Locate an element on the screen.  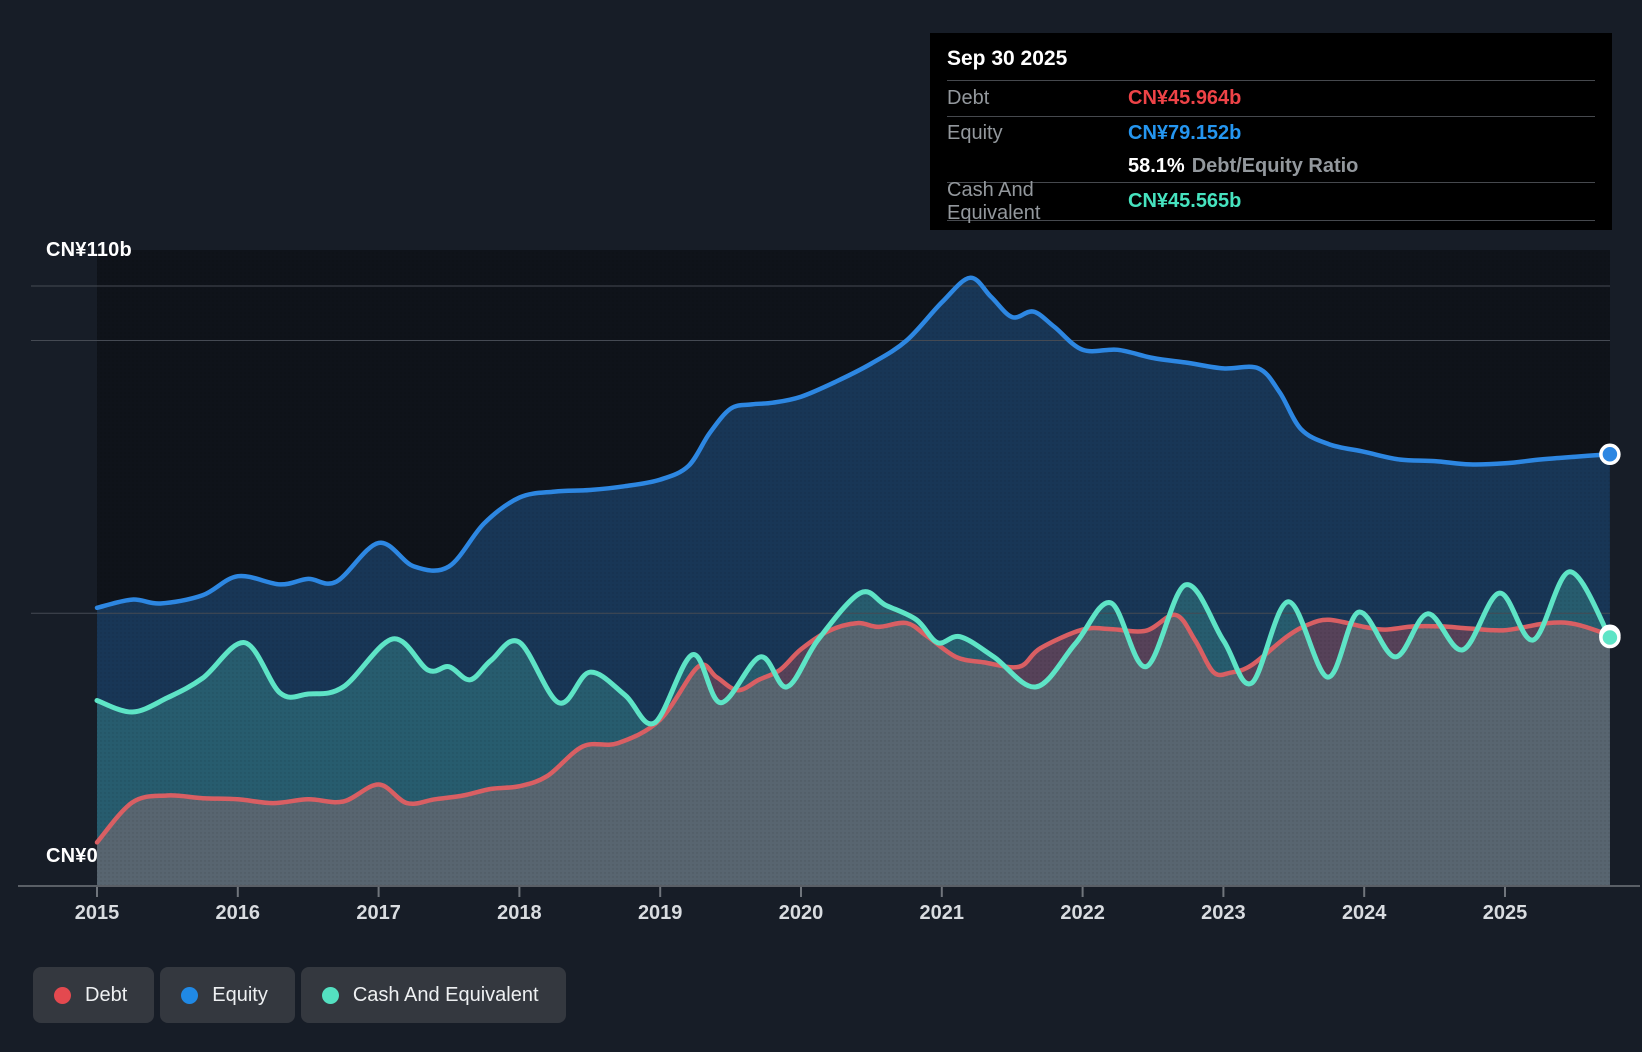
tooltip-row-ratio: 58.1% Debt/Equity Ratio is located at coordinates (1271, 166).